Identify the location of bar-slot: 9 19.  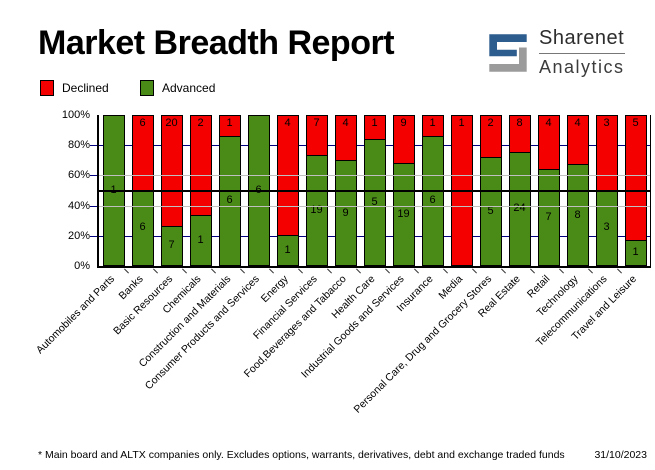
(403, 190).